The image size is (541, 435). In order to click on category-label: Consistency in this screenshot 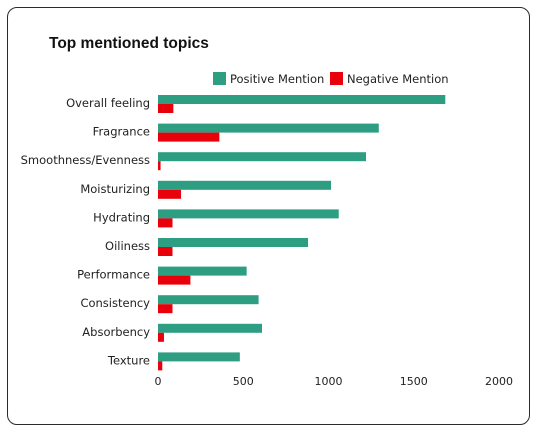, I will do `click(115, 303)`.